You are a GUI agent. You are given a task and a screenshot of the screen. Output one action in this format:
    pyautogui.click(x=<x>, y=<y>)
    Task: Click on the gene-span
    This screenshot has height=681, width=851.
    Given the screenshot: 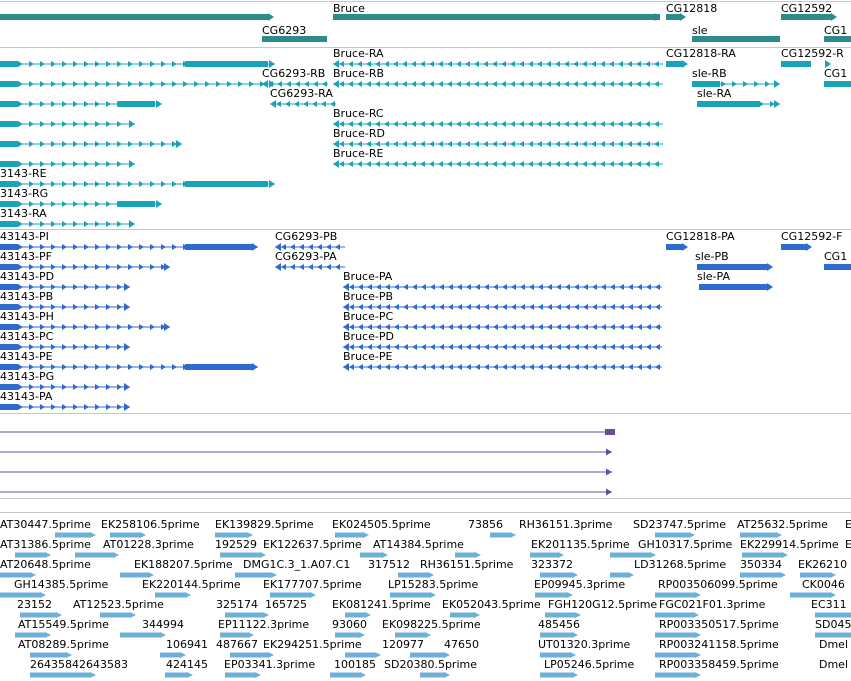 What is the action you would take?
    pyautogui.click(x=673, y=17)
    